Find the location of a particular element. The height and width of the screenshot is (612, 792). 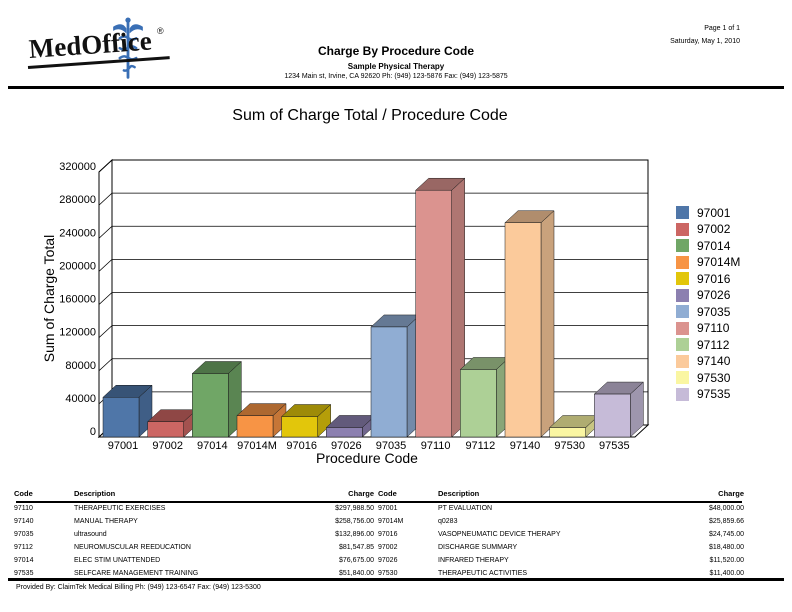

description-cell: q0283 is located at coordinates (448, 521).